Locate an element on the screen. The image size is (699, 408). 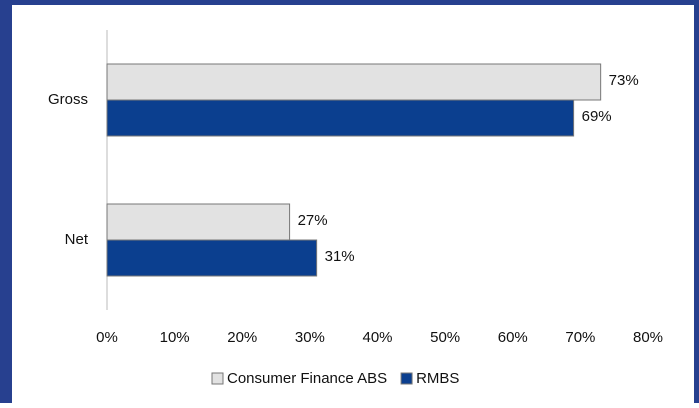
x-tick-label: 50% is located at coordinates (445, 337).